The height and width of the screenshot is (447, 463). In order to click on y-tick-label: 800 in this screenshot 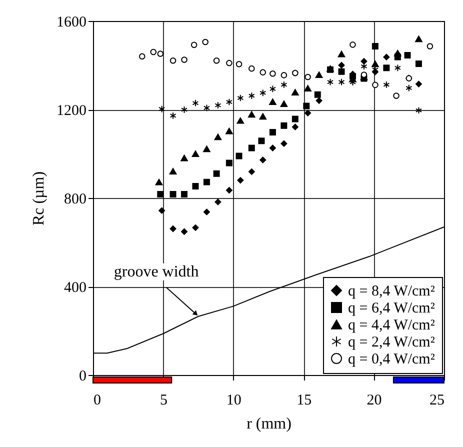, I will do `click(75, 200)`.